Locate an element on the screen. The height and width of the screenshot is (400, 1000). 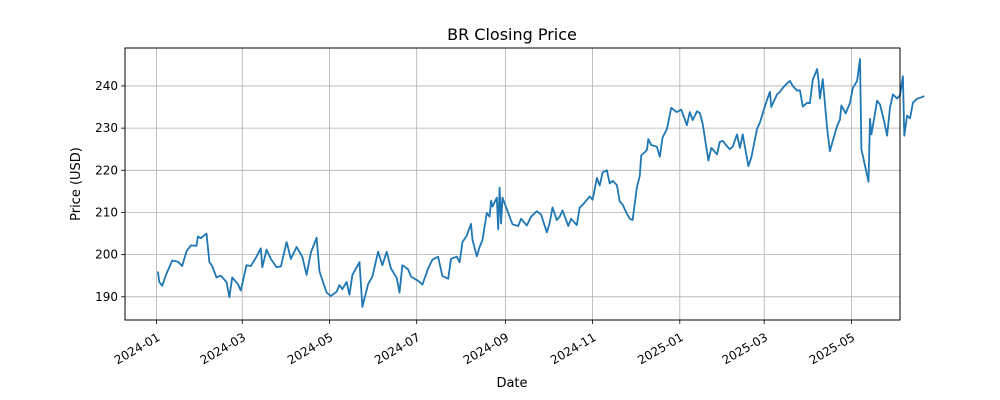
y-tick-label: 230 is located at coordinates (106, 128).